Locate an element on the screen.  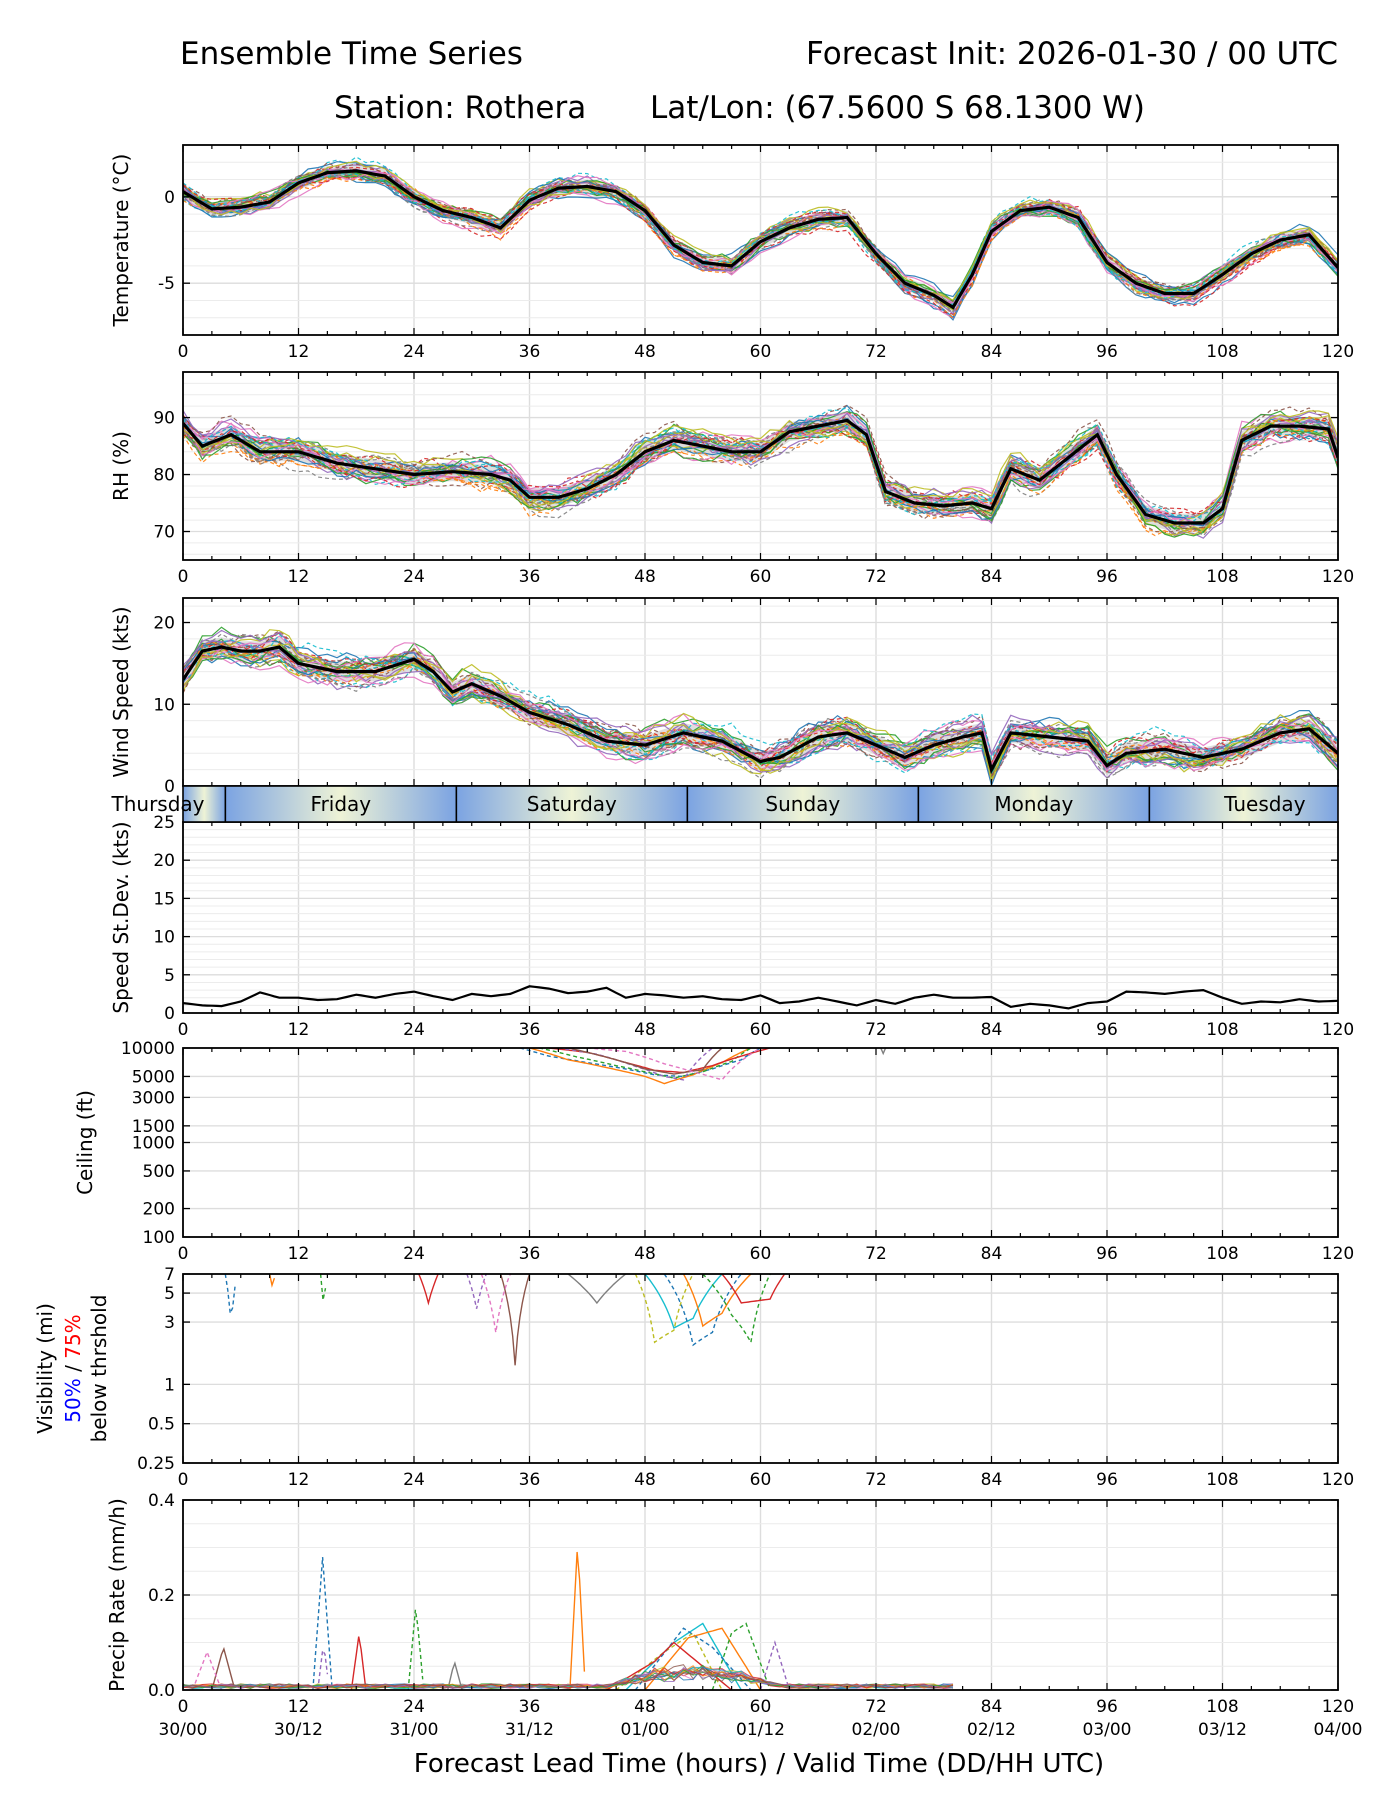
temp-y-tick-label: 0 is located at coordinates (169, 198).